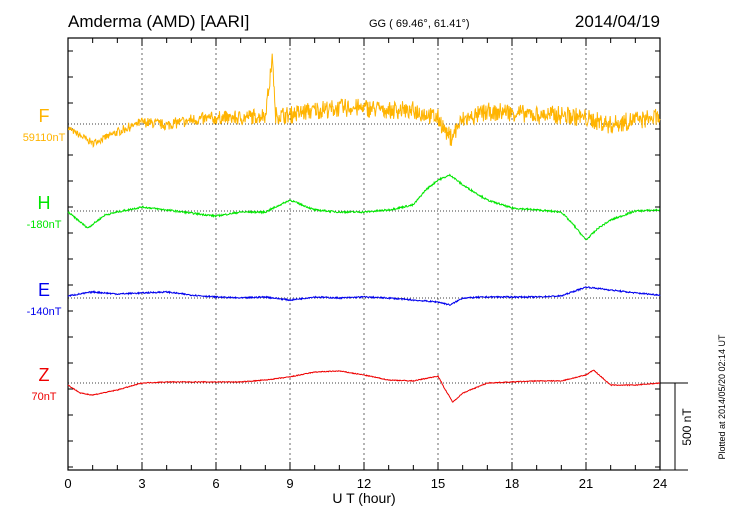 The height and width of the screenshot is (520, 730). I want to click on x-axis-label: U T (hour), so click(363, 498).